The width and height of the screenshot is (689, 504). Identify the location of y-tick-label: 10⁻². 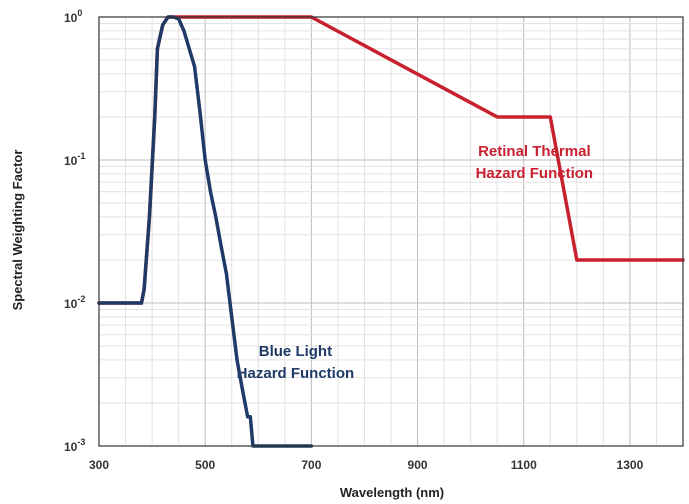
(74, 302).